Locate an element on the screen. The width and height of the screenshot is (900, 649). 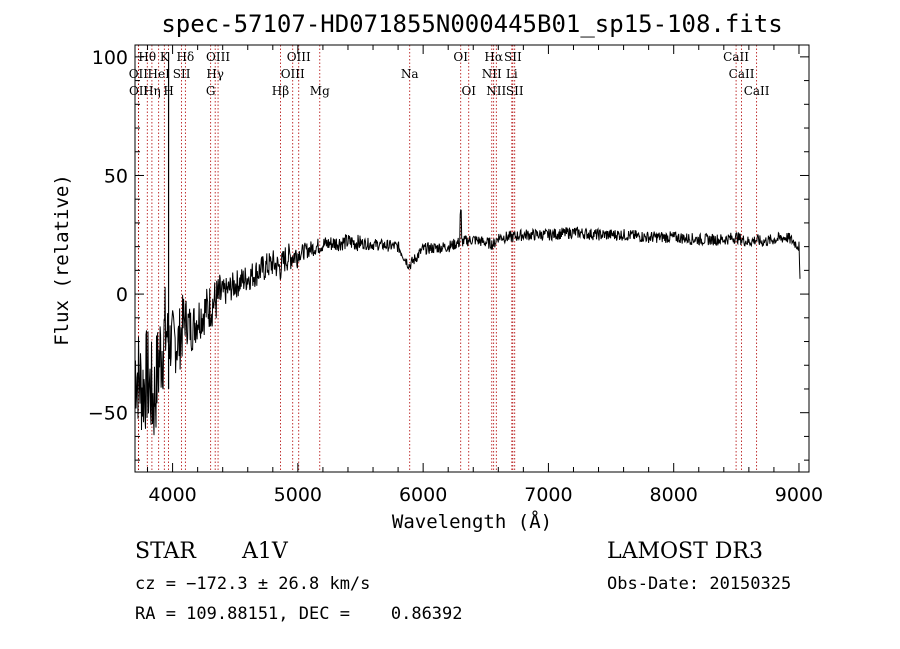
line-label: Hβ is located at coordinates (280, 91).